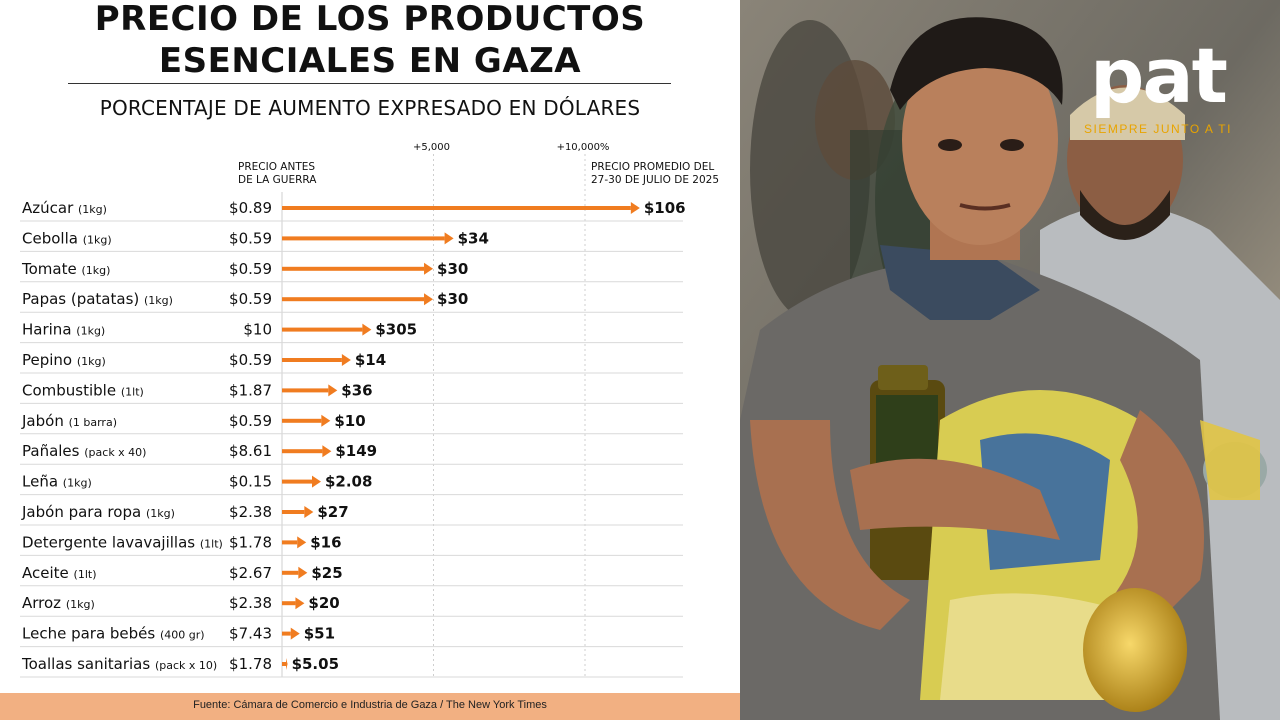 This screenshot has height=720, width=1280. I want to click on column-header-before: DE LA GUERRA, so click(277, 180).